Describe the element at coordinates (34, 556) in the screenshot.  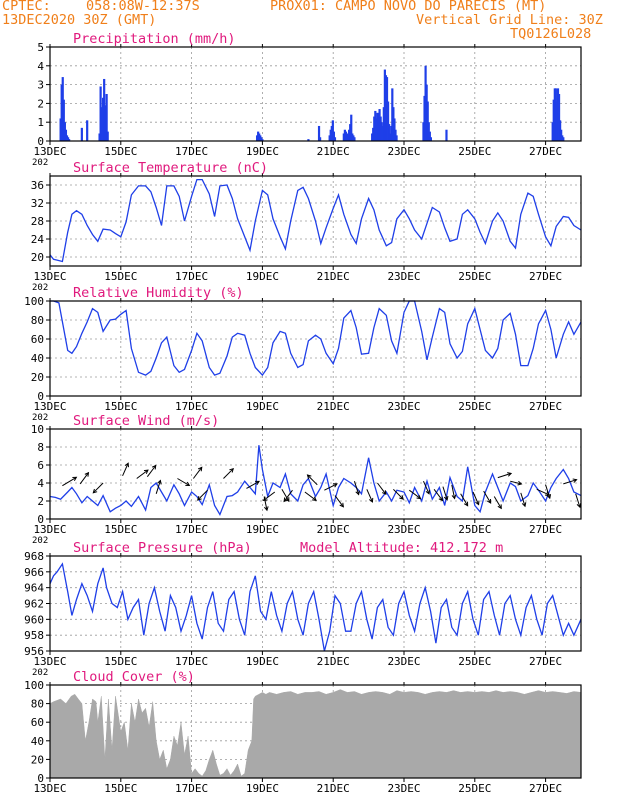
I see `y-tick-label: 968` at that location.